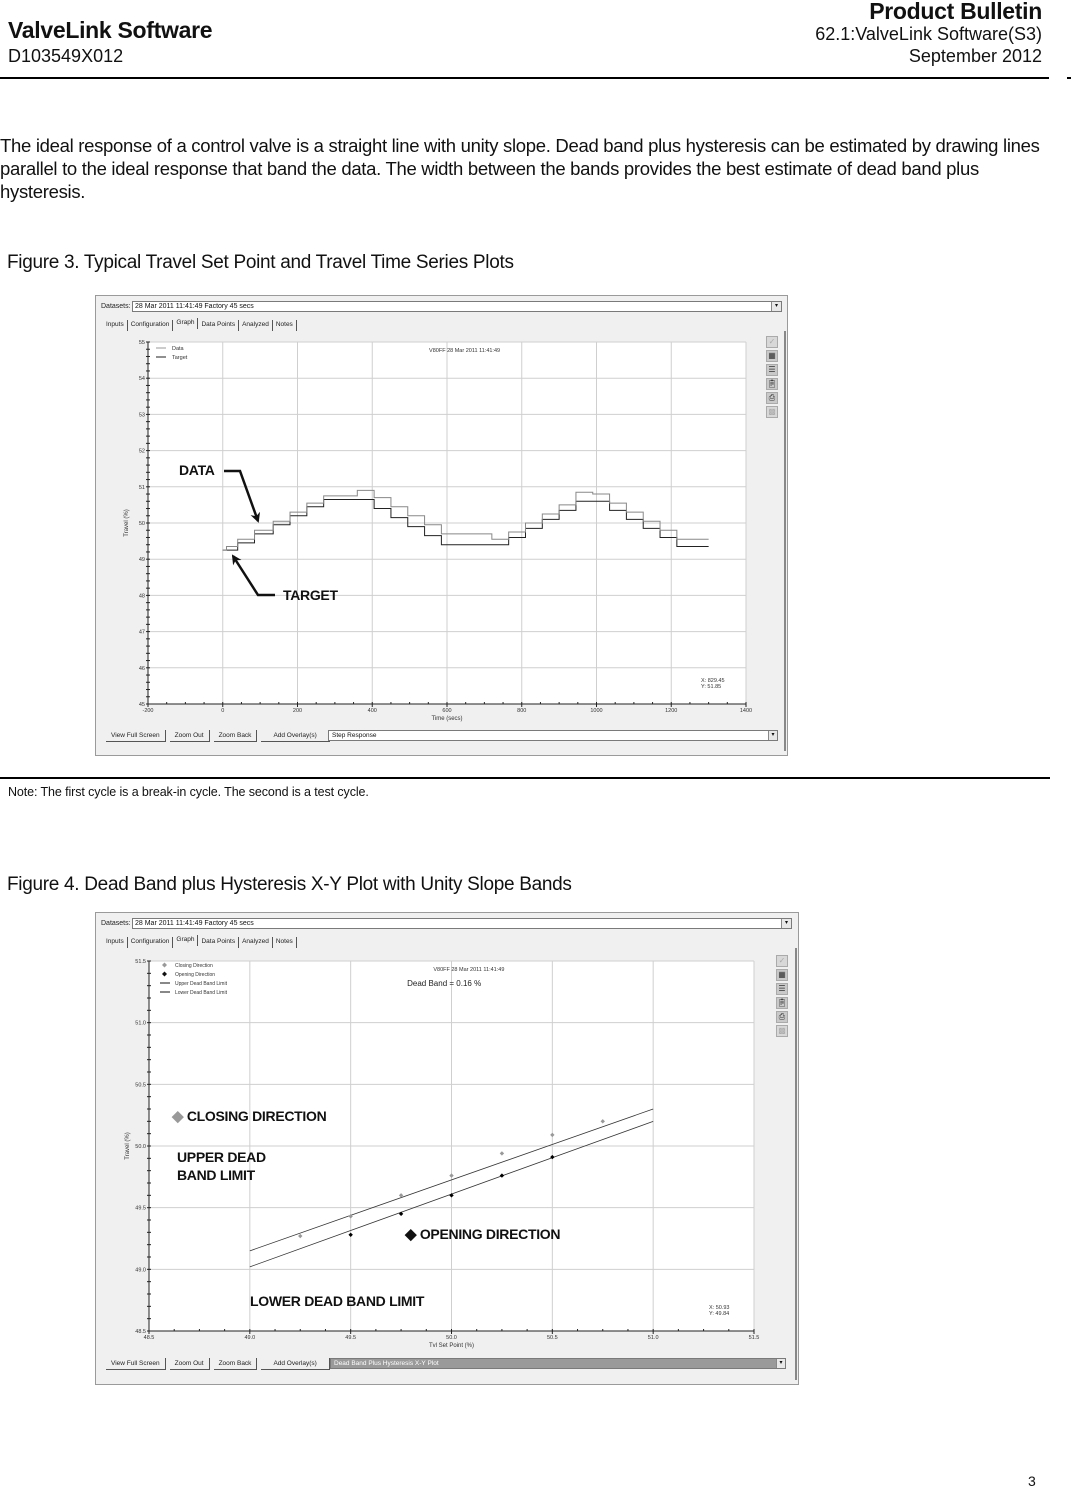  Describe the element at coordinates (746, 711) in the screenshot. I see `svg-text: 1400` at that location.